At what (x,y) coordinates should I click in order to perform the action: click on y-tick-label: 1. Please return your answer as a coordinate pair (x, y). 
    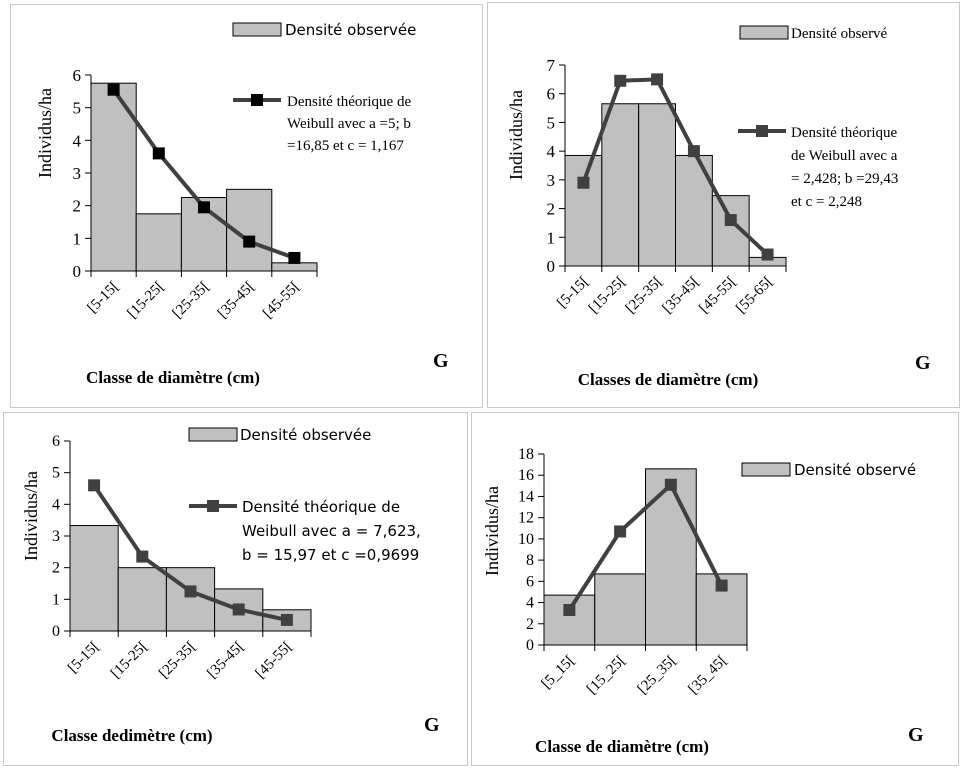
    Looking at the image, I should click on (56, 599).